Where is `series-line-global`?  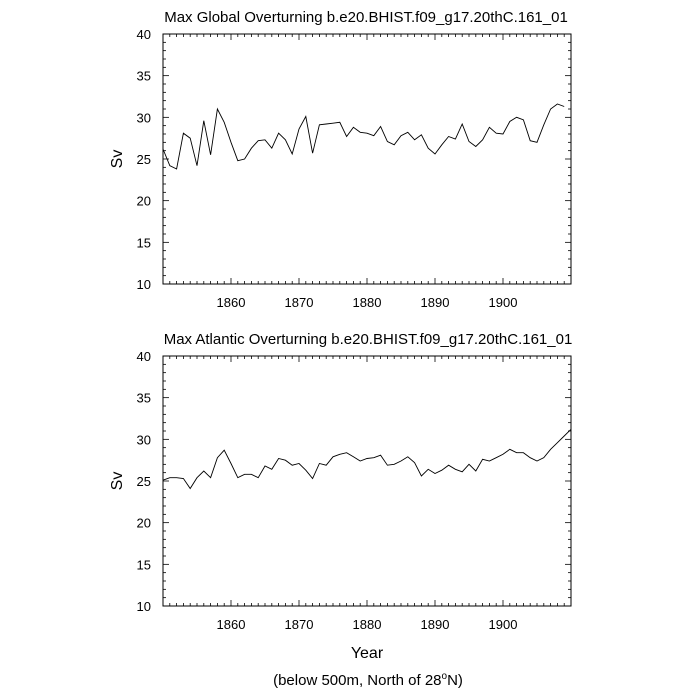
series-line-global is located at coordinates (363, 136).